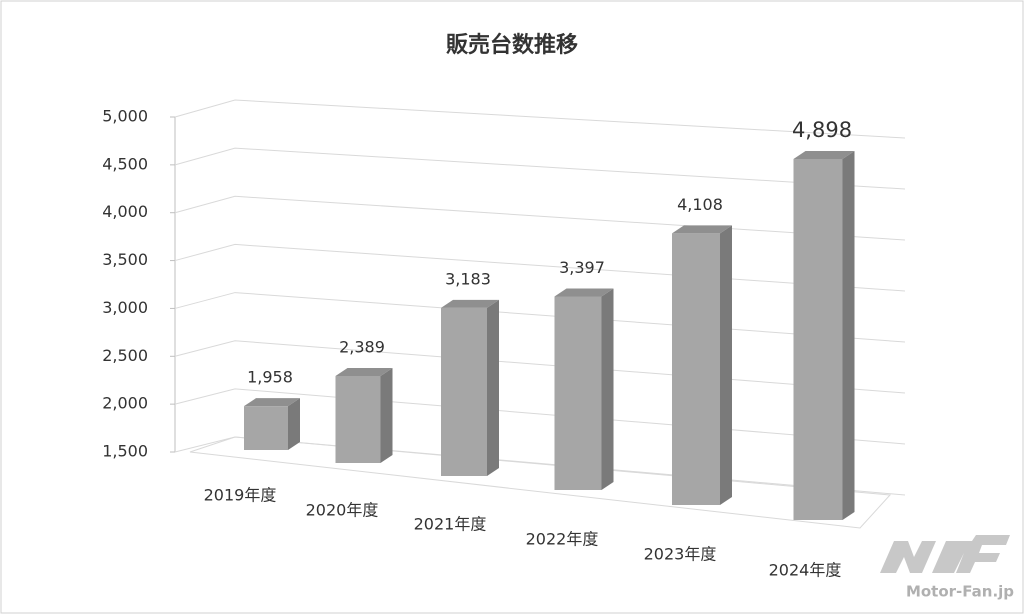 The height and width of the screenshot is (614, 1024). I want to click on value-label: 4,898, so click(822, 130).